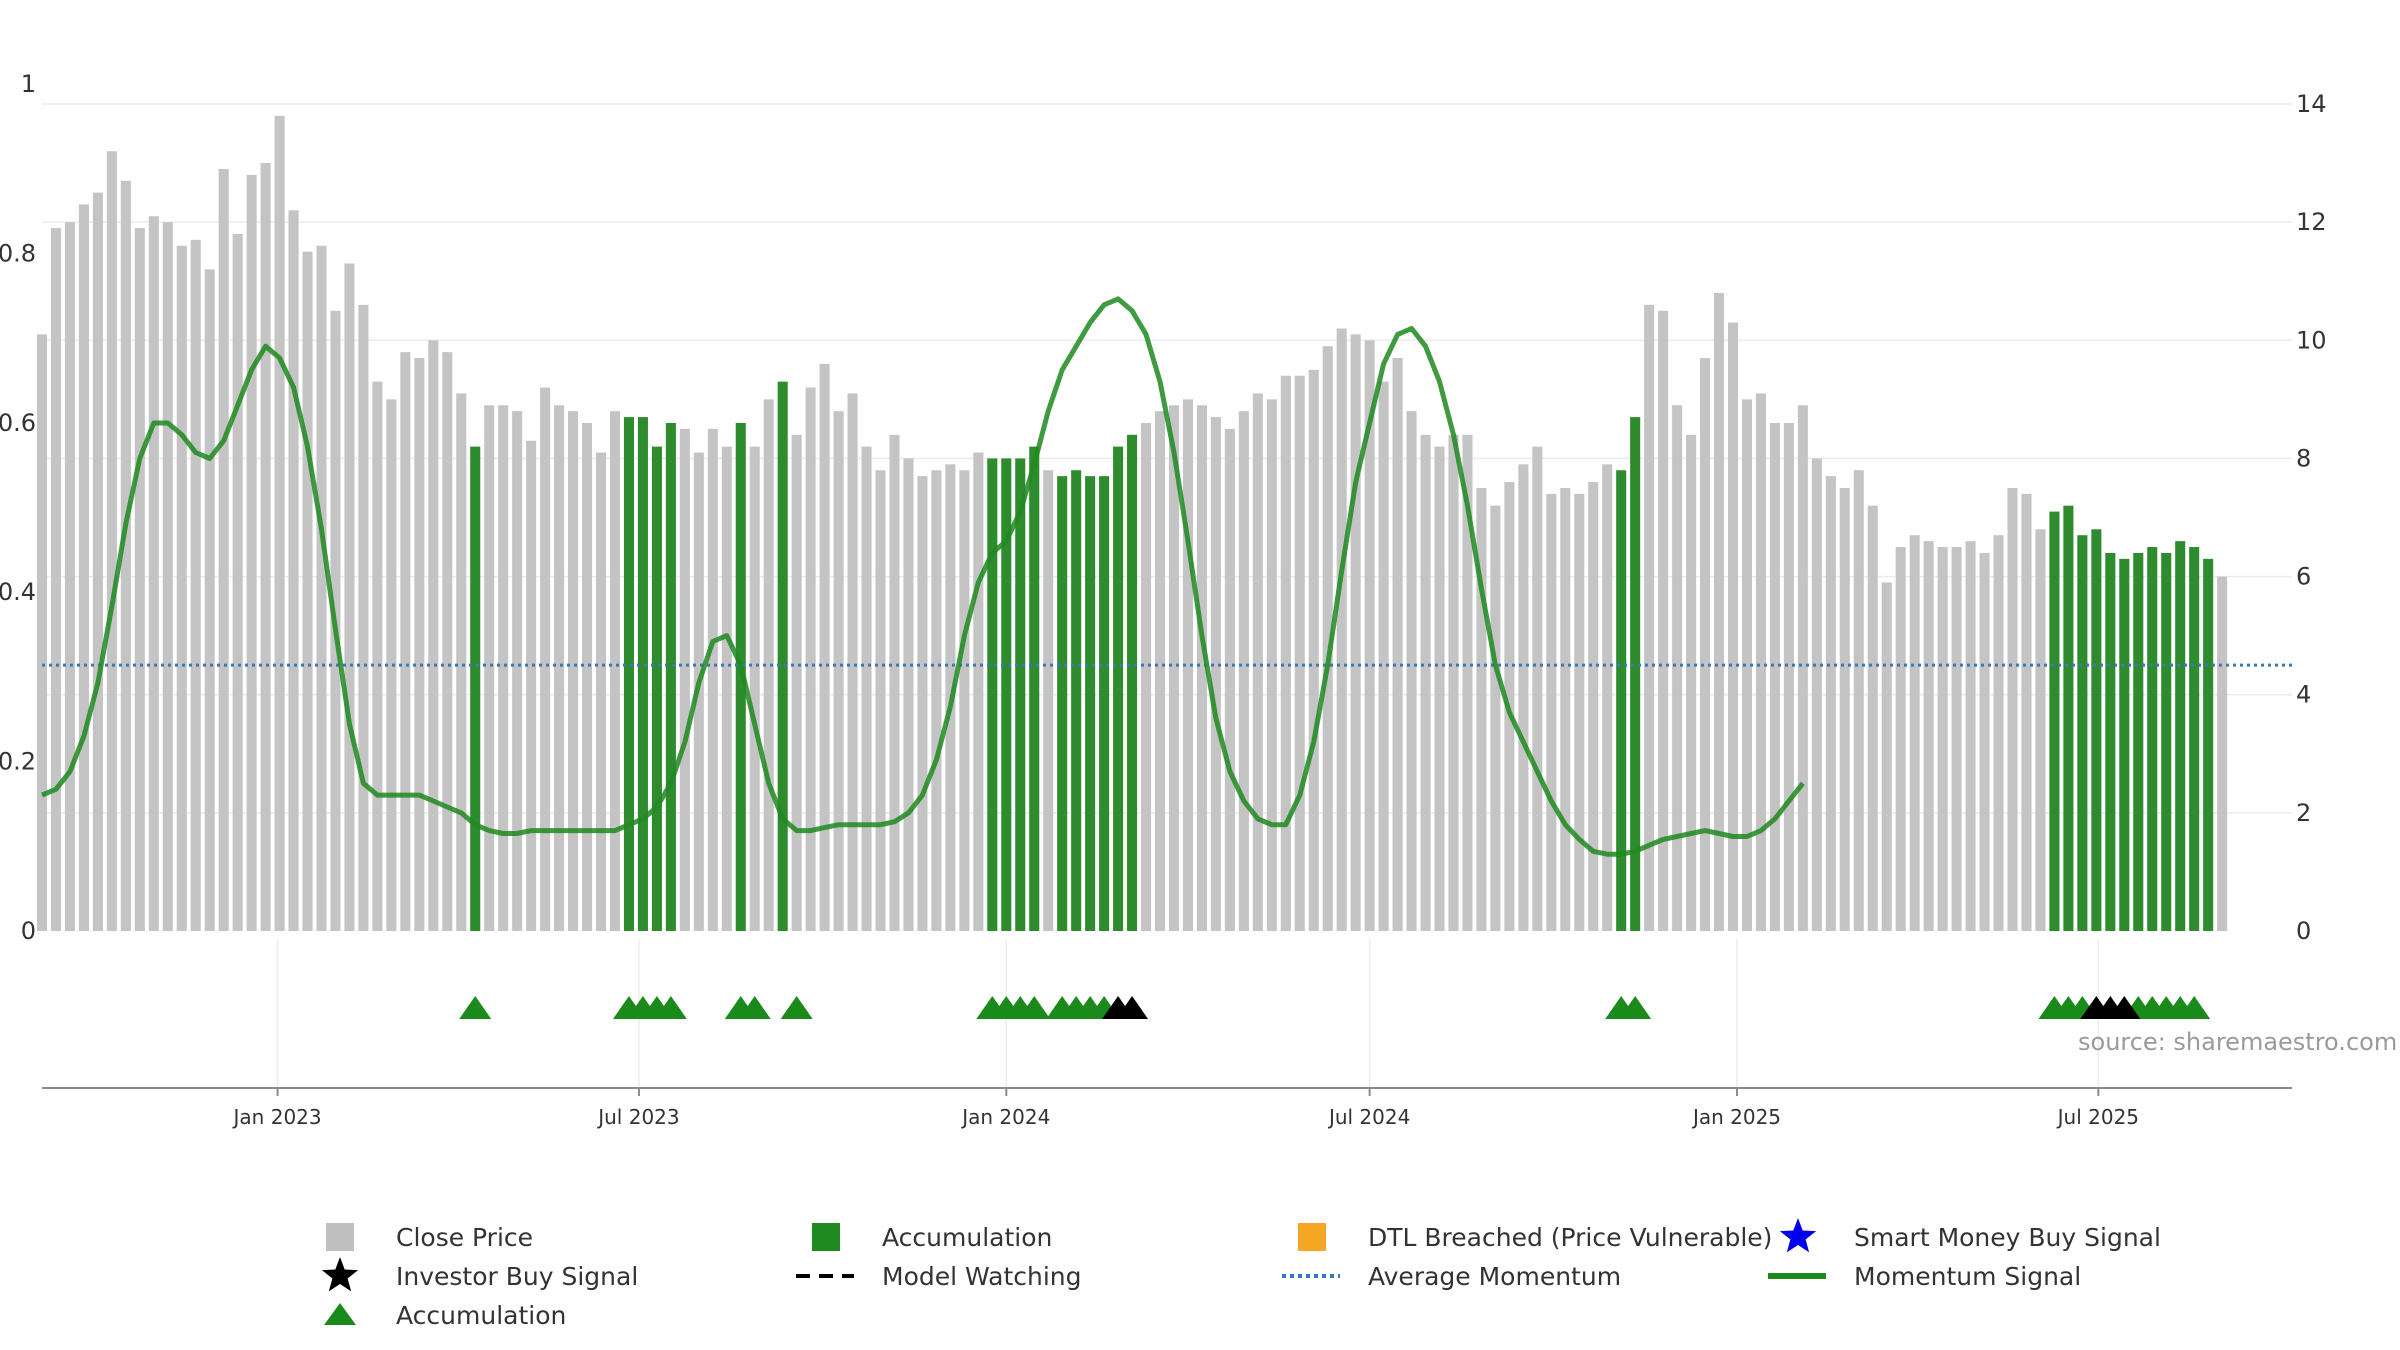  I want to click on left-tick-label: 0.2, so click(18, 762).